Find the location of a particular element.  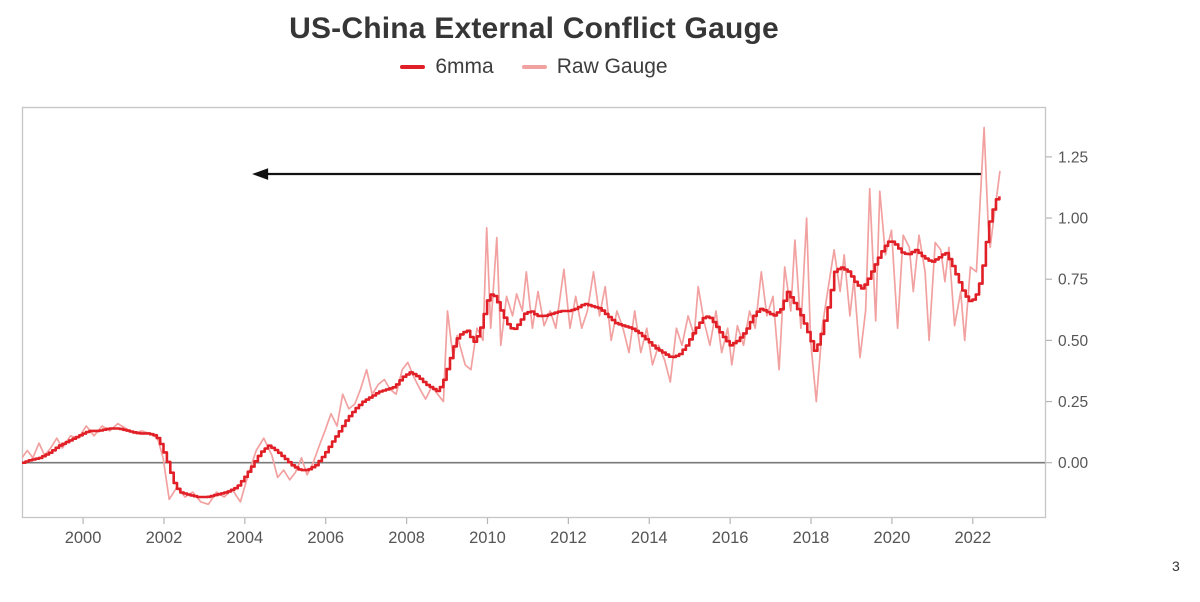

legend-swatch-6mma-icon is located at coordinates (413, 67).